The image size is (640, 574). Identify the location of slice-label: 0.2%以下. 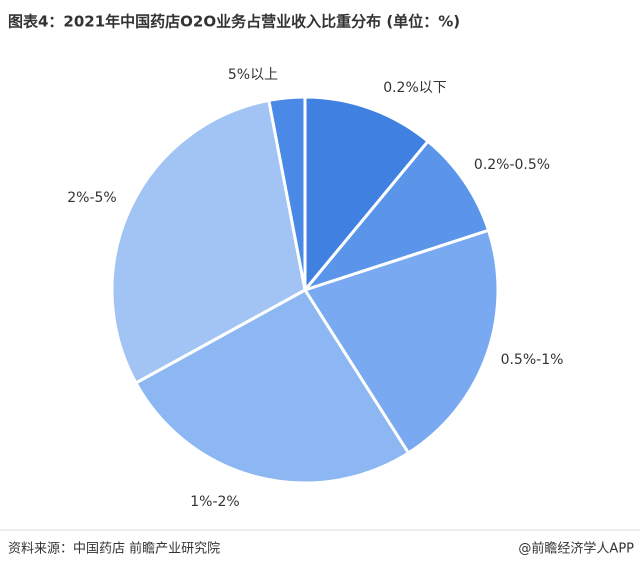
(415, 88).